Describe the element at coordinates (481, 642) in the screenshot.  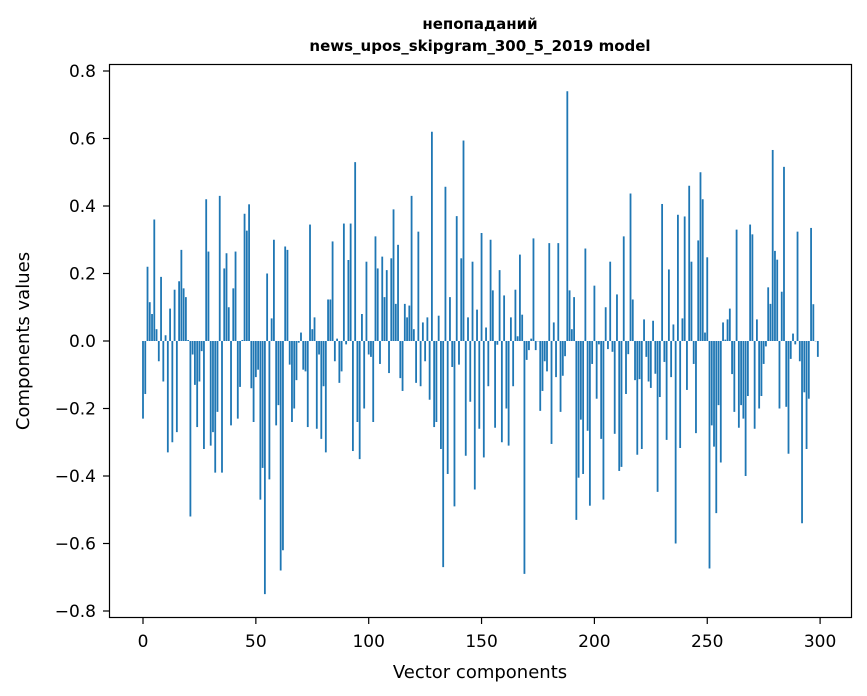
I see `x-tick-label: 150` at that location.